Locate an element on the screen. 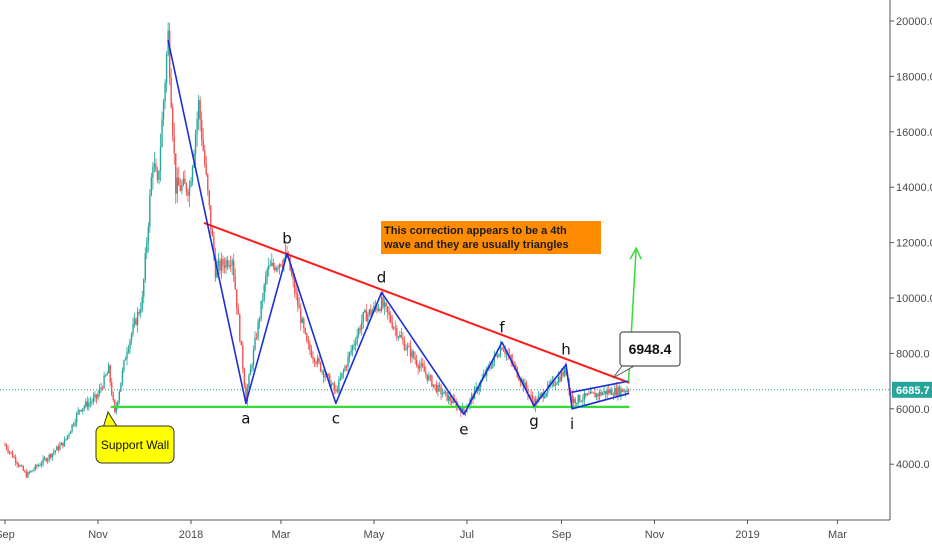 Image resolution: width=932 pixels, height=550 pixels. inner-triangle-lower is located at coordinates (600, 401).